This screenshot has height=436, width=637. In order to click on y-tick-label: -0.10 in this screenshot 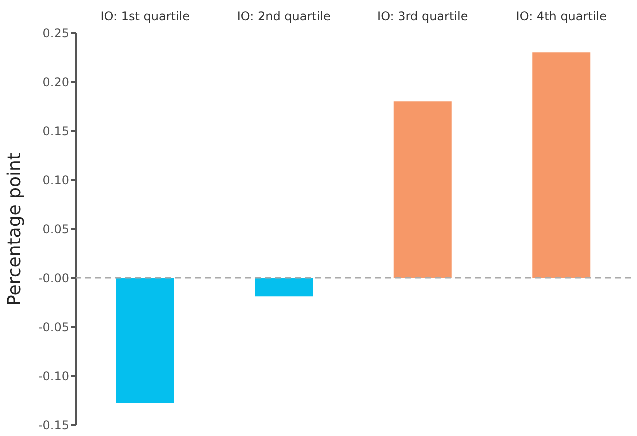, I will do `click(54, 377)`.